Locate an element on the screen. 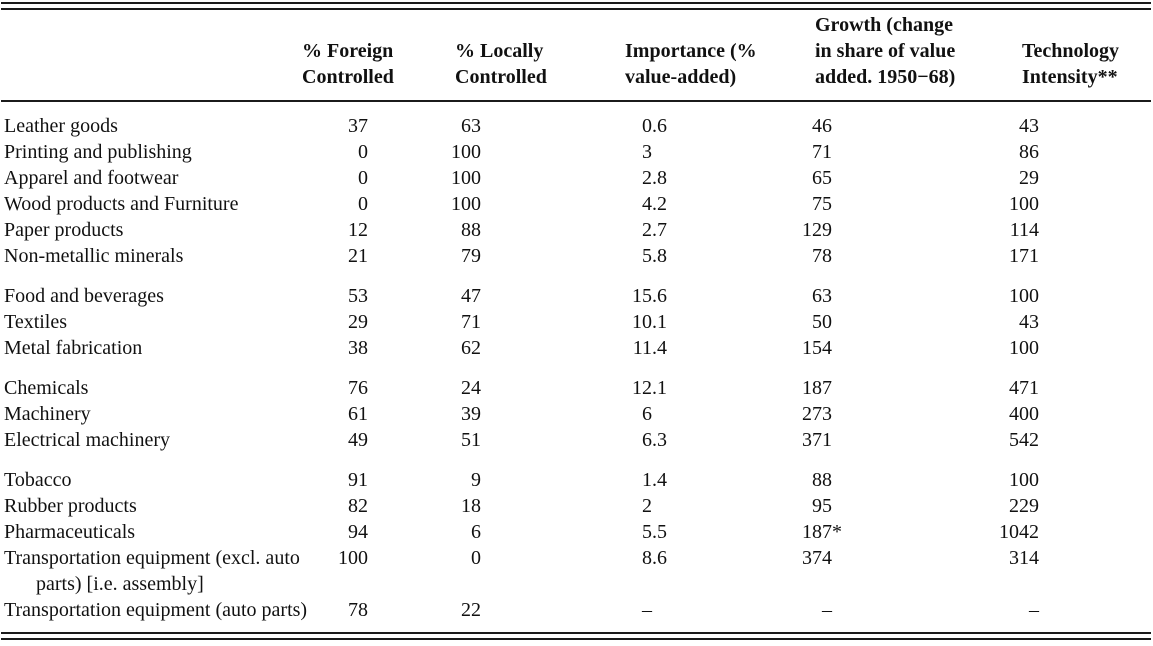 The width and height of the screenshot is (1153, 646). col-header-line: value-added) is located at coordinates (681, 77).